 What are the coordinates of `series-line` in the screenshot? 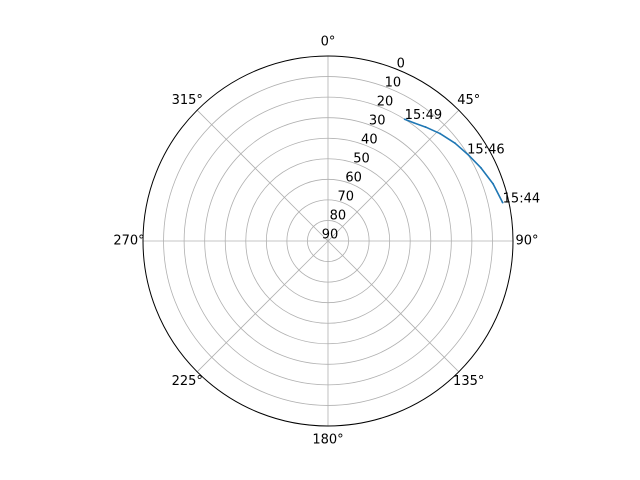 It's located at (454, 160).